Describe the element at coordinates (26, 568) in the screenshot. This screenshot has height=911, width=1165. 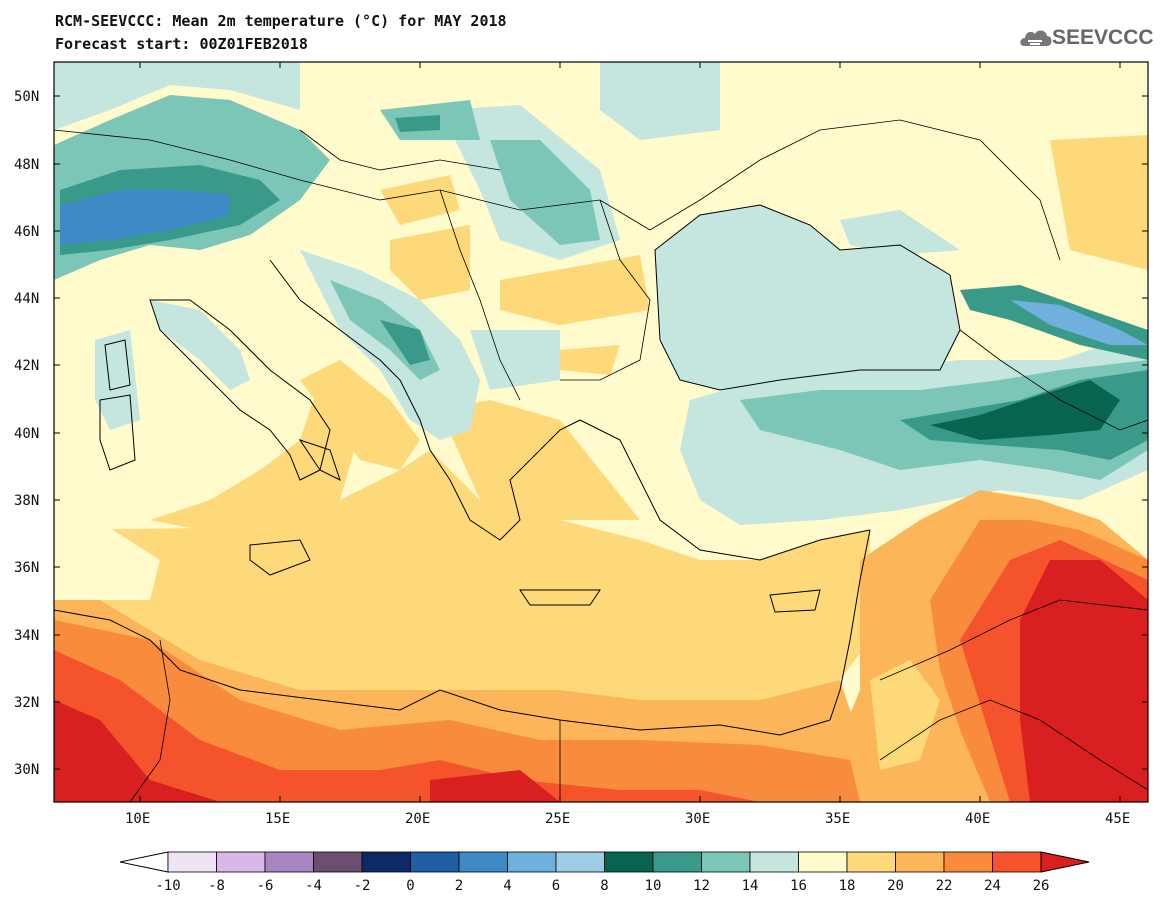
I see `lat-label-36n: 36N` at that location.